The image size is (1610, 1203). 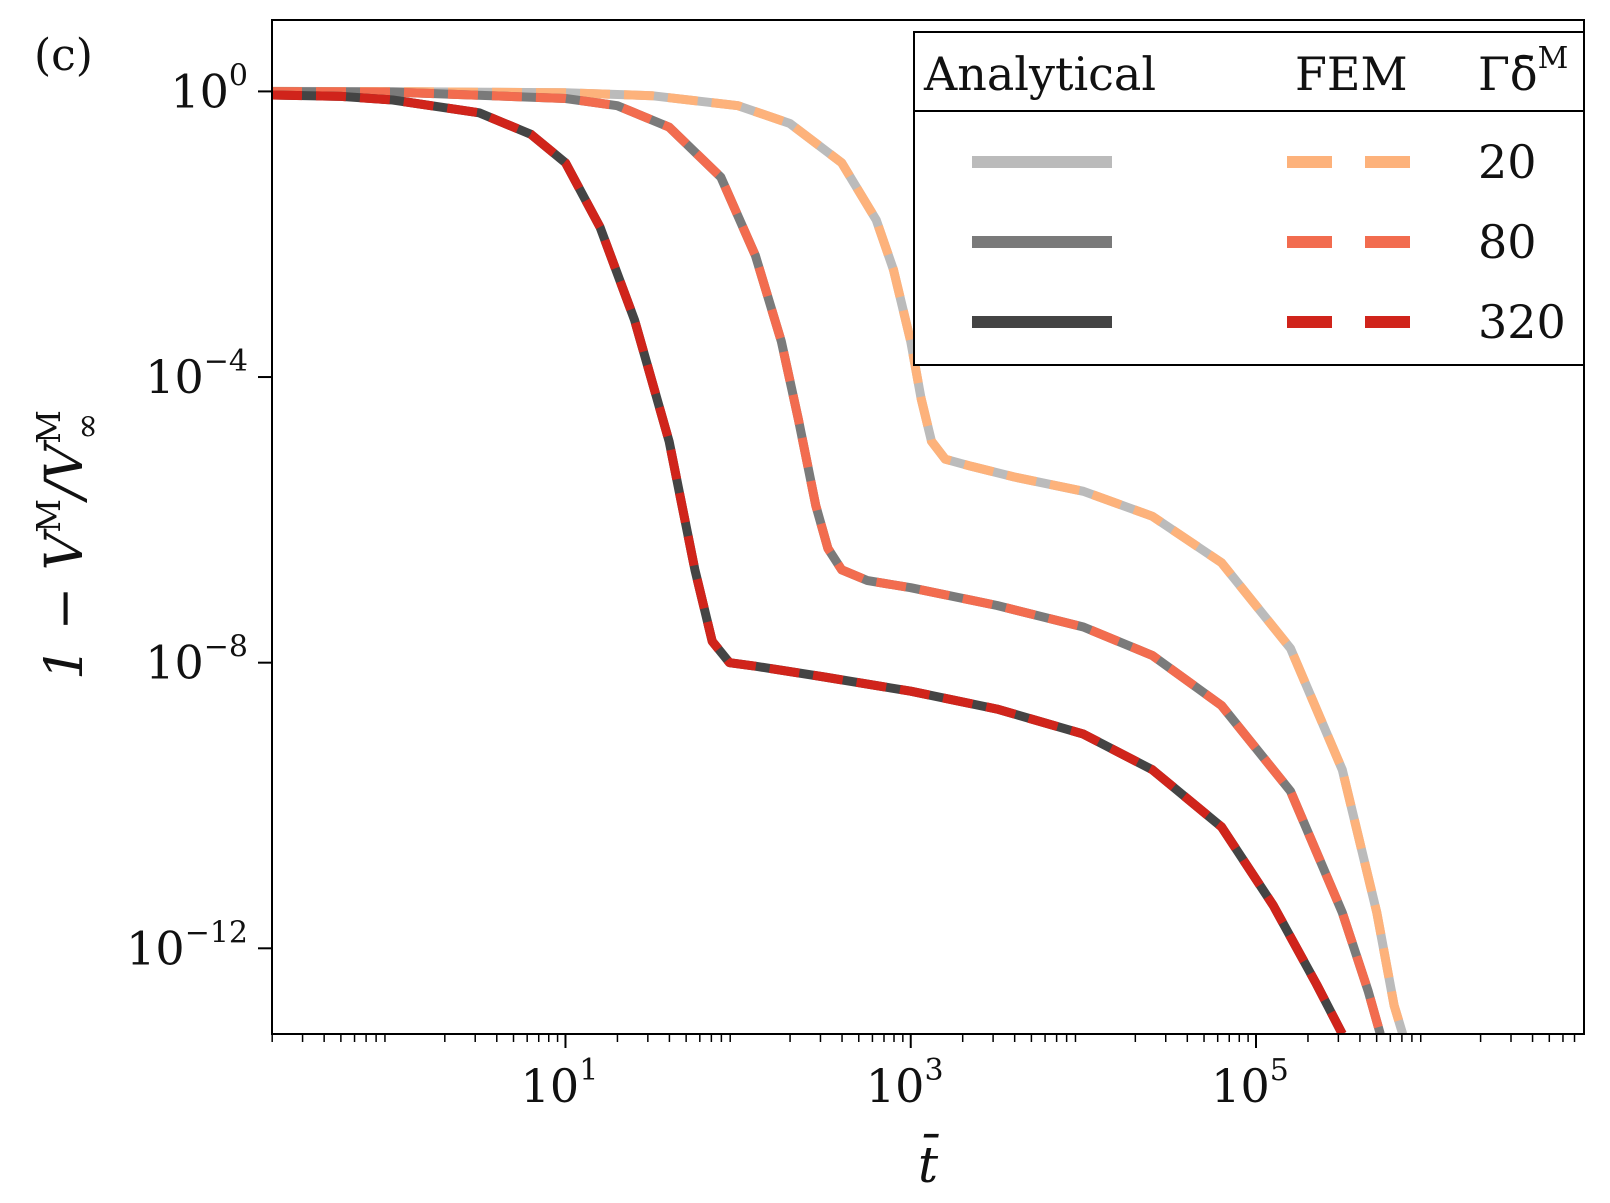 I want to click on x-tick-label: 10⁵, so click(x=1250, y=1083).